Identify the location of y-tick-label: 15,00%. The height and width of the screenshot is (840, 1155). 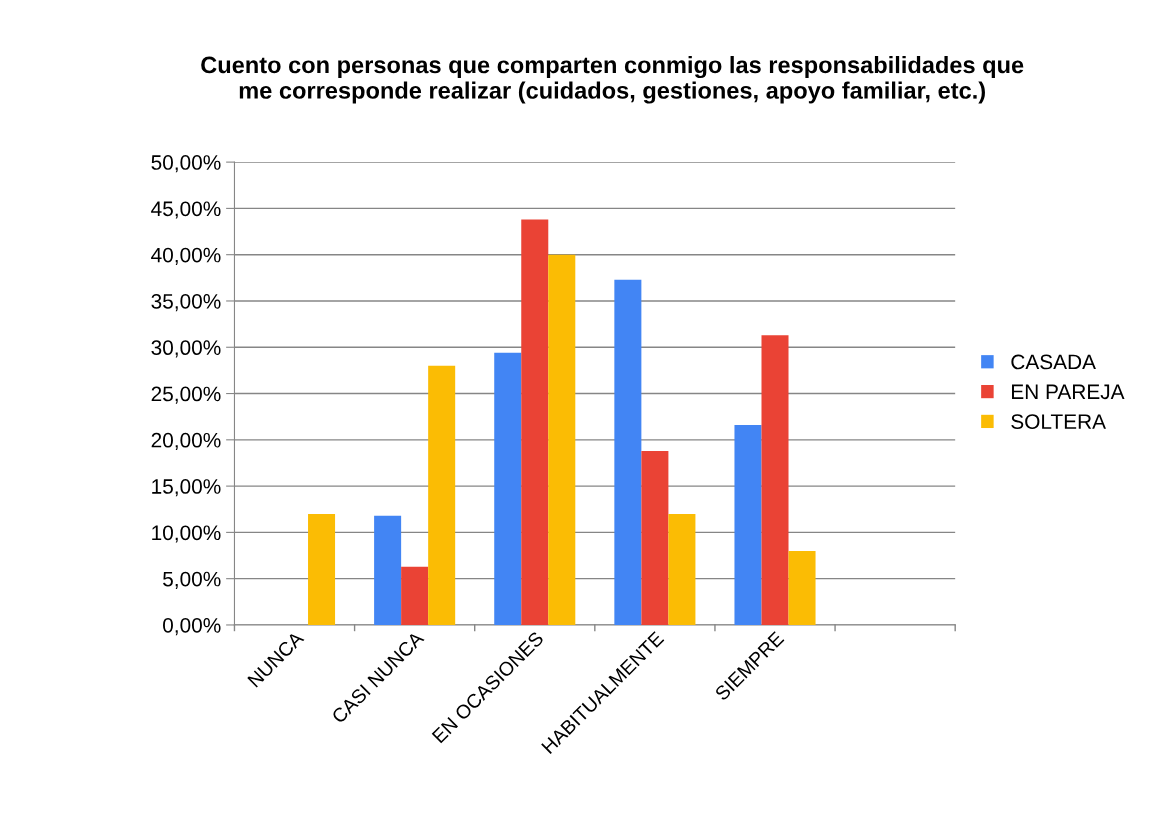
(186, 488).